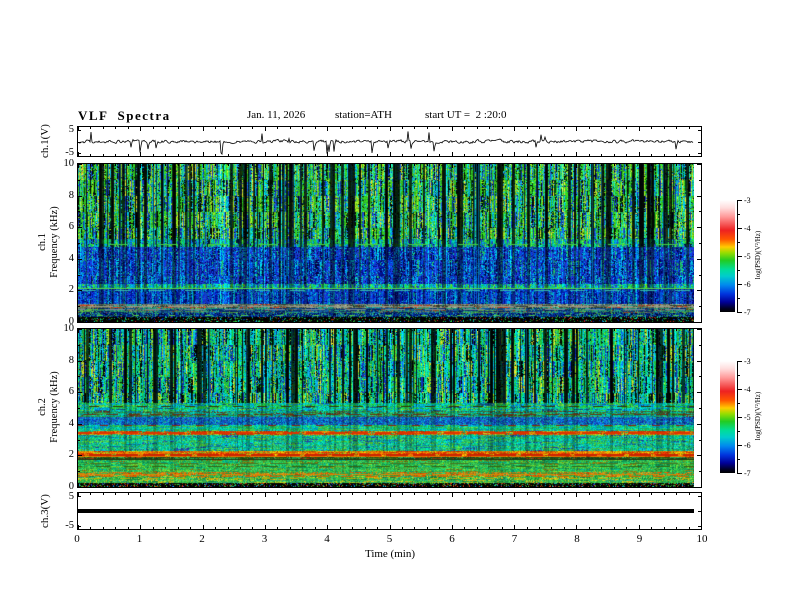  Describe the element at coordinates (69, 328) in the screenshot. I see `freq-tick-label-ch2: 10` at that location.